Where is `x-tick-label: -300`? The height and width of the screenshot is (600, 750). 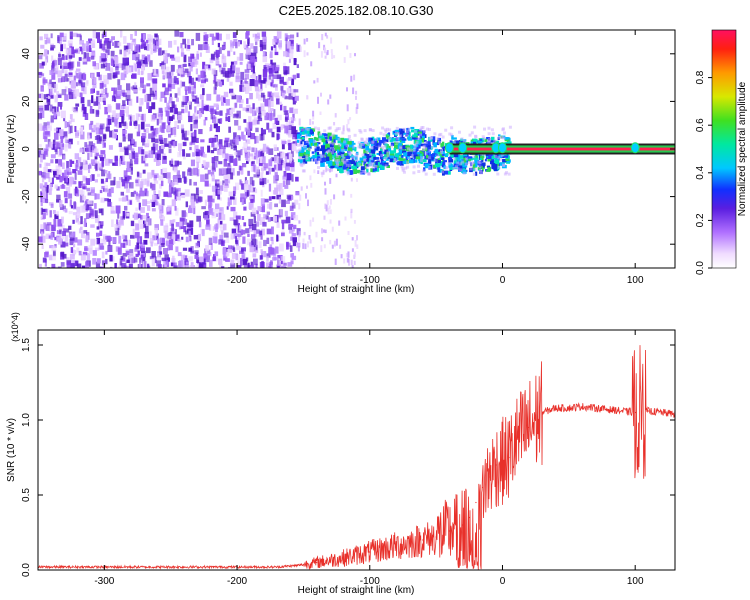
x-tick-label: -300 is located at coordinates (104, 280).